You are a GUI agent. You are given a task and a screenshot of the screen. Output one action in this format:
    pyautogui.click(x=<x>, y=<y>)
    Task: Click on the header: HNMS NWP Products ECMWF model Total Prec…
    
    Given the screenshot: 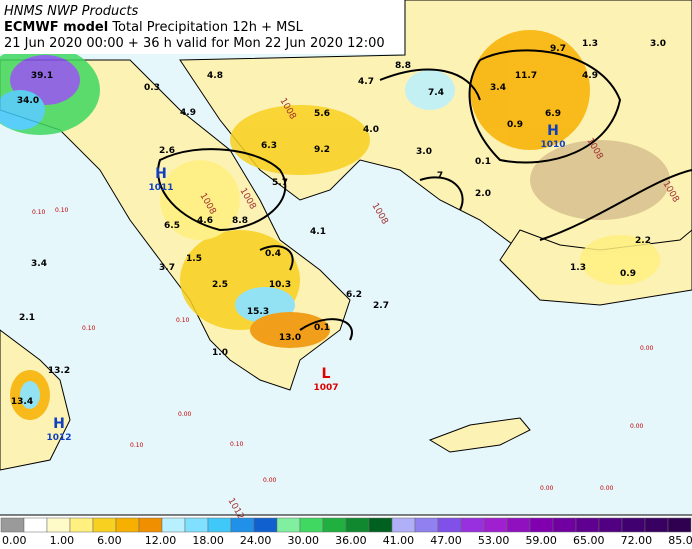 What is the action you would take?
    pyautogui.click(x=202, y=27)
    